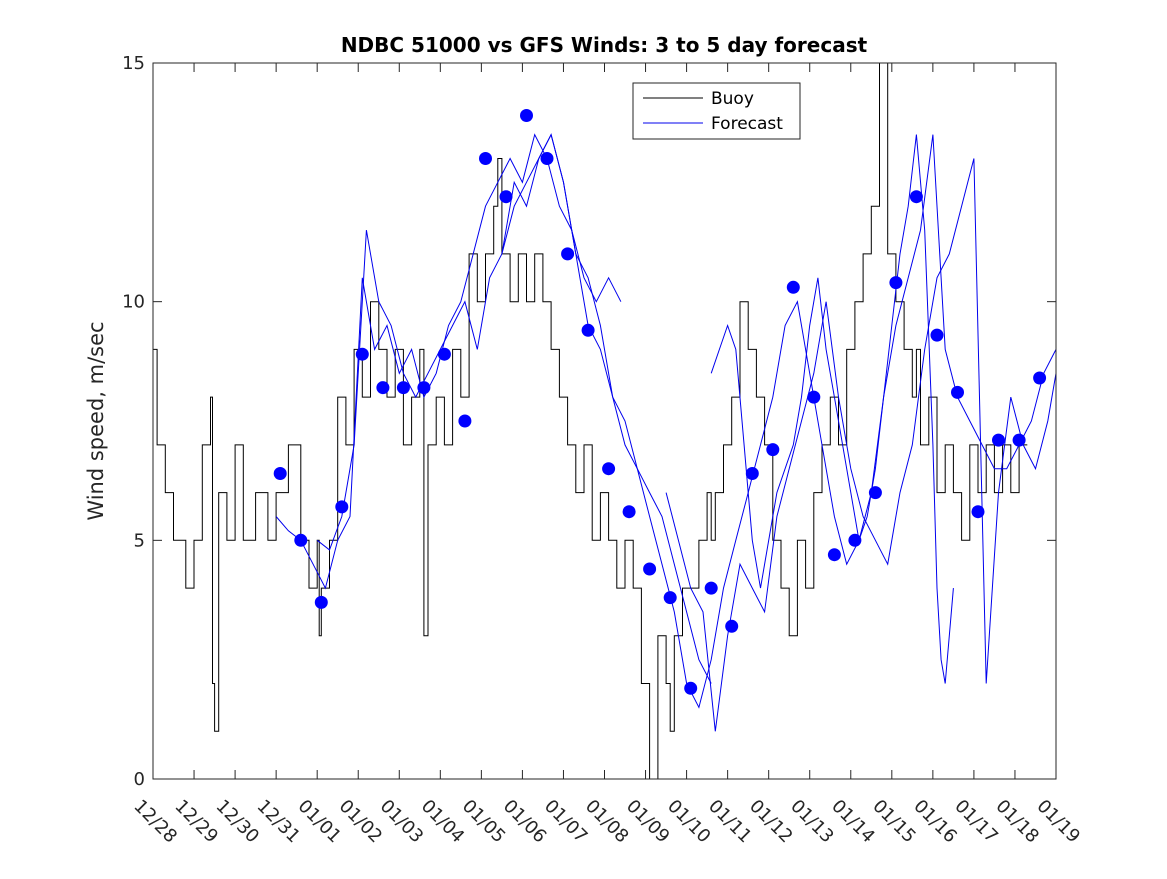 Image resolution: width=1167 pixels, height=879 pixels. Describe the element at coordinates (935, 822) in the screenshot. I see `x-tick-label-19: 01/16` at that location.